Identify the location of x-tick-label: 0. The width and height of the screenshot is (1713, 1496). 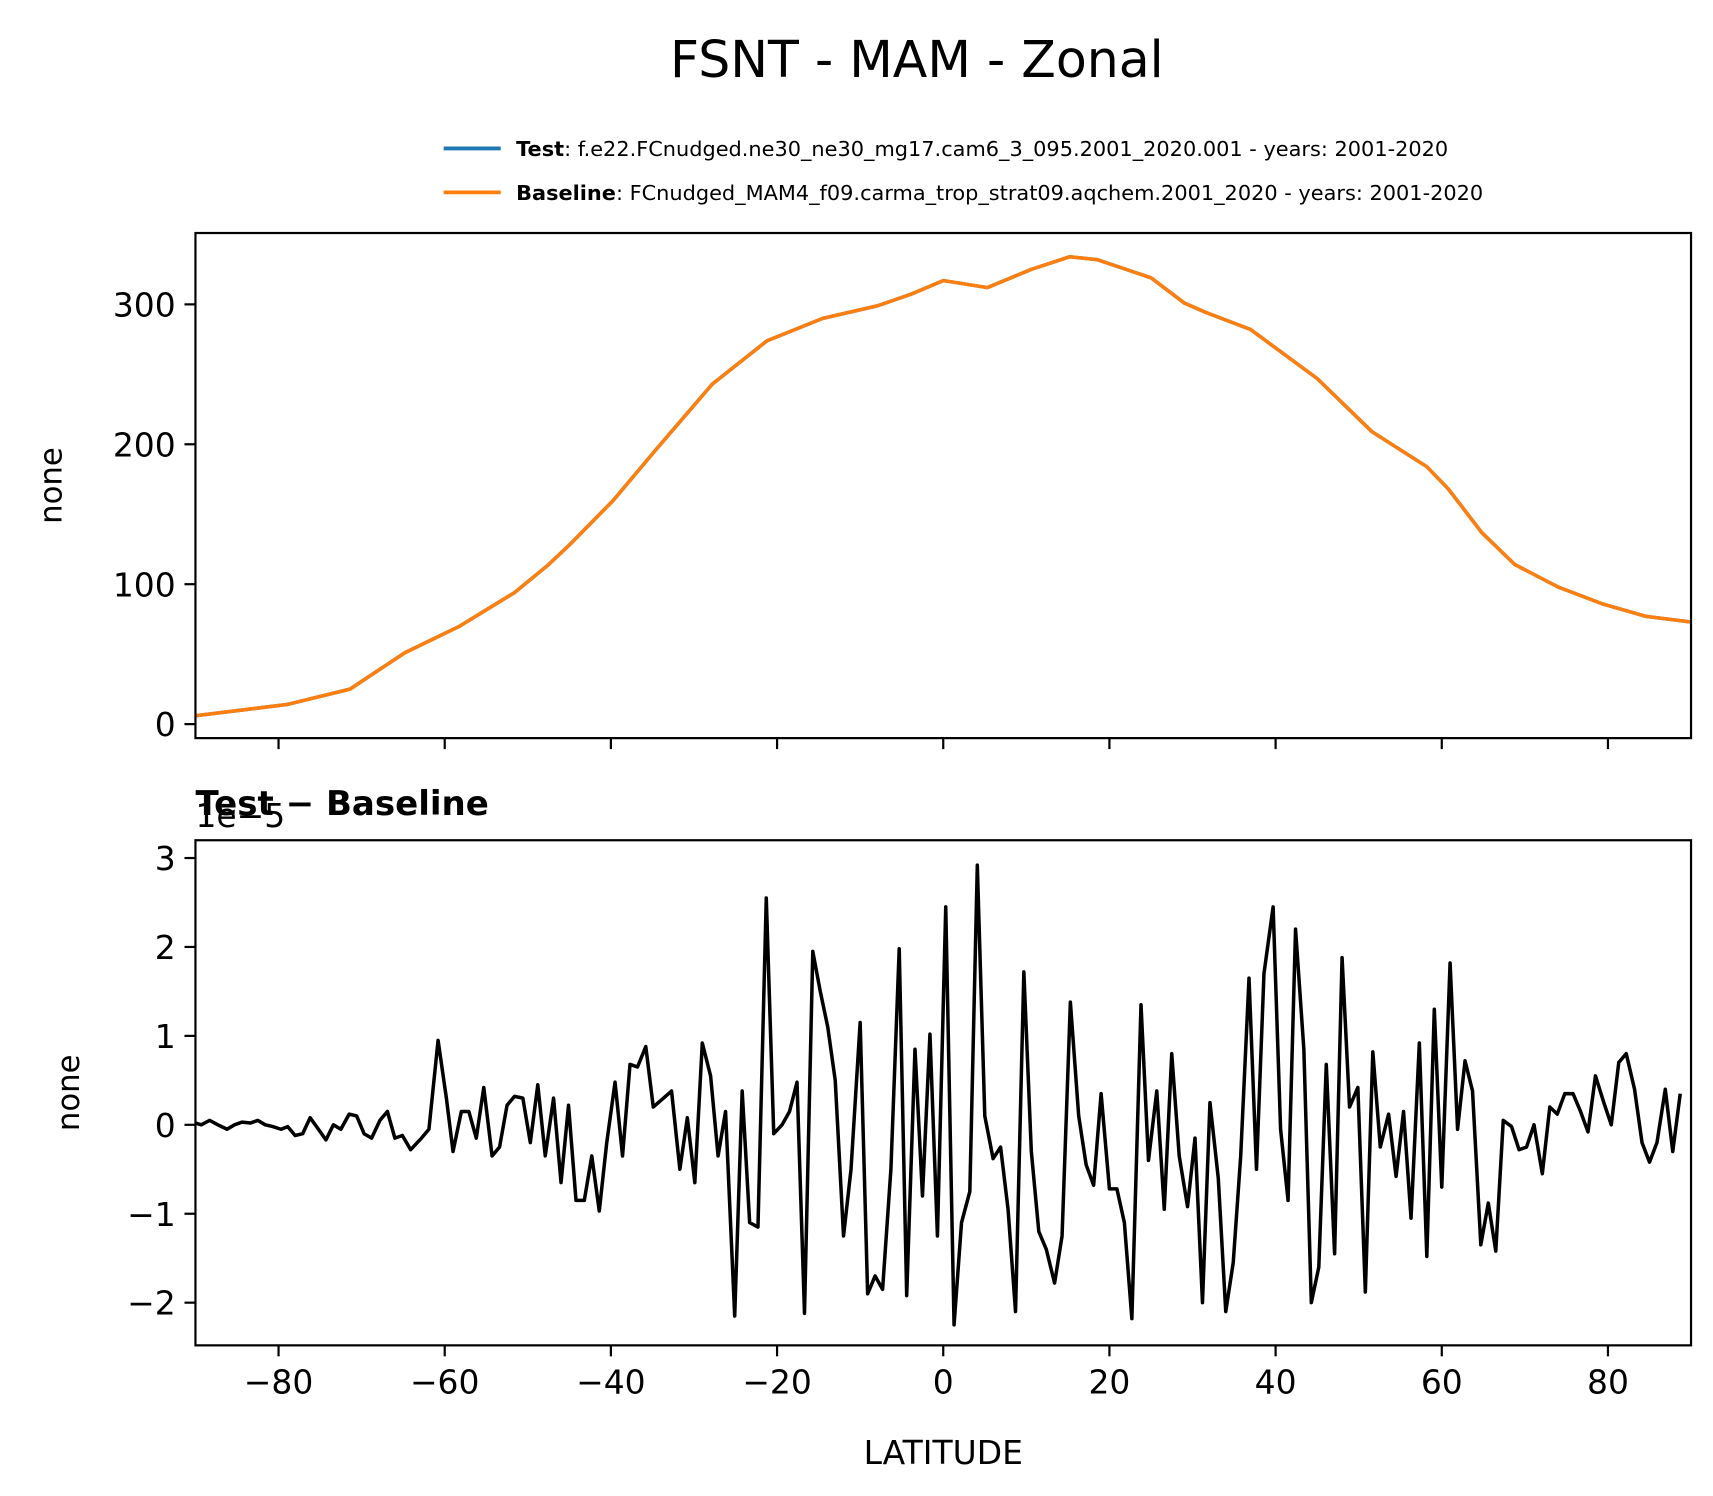
(943, 1382).